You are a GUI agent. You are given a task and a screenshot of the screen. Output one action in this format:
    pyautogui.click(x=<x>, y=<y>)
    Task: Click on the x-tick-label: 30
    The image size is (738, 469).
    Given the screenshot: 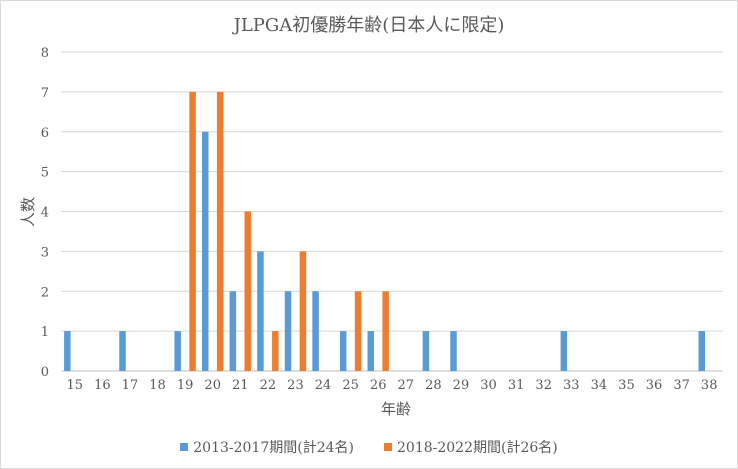 What is the action you would take?
    pyautogui.click(x=488, y=385)
    